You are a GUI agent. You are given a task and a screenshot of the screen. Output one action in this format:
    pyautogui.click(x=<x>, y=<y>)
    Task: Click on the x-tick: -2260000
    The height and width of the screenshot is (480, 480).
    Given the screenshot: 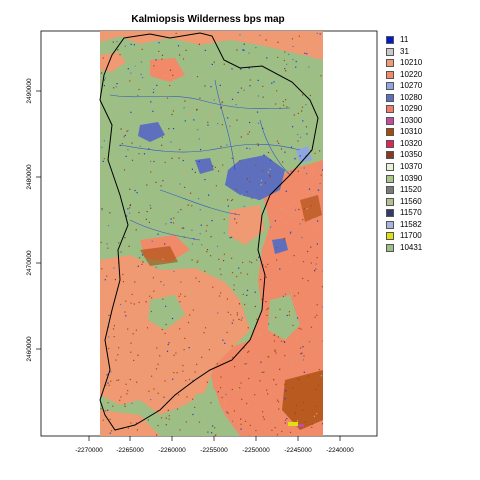 What is the action you would take?
    pyautogui.click(x=172, y=445)
    